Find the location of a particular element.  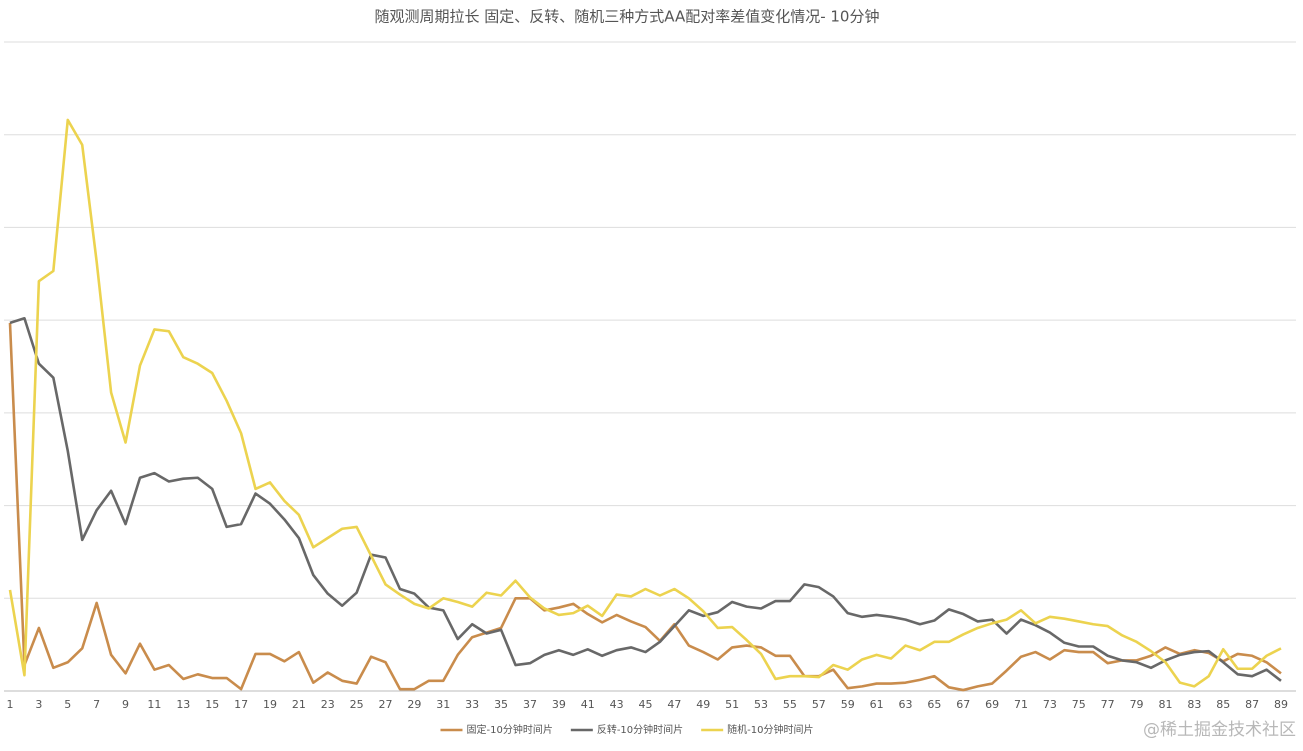

x-tick-label: 55 is located at coordinates (790, 704).